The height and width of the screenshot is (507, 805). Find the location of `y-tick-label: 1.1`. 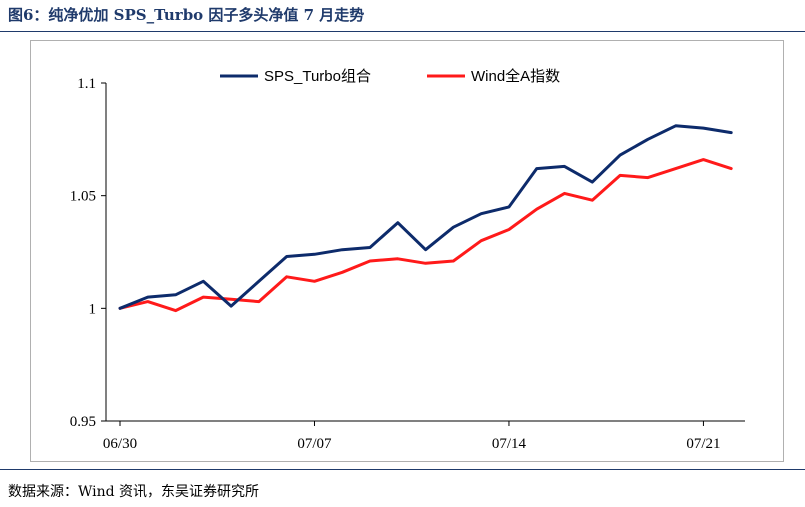

y-tick-label: 1.1 is located at coordinates (86, 84).